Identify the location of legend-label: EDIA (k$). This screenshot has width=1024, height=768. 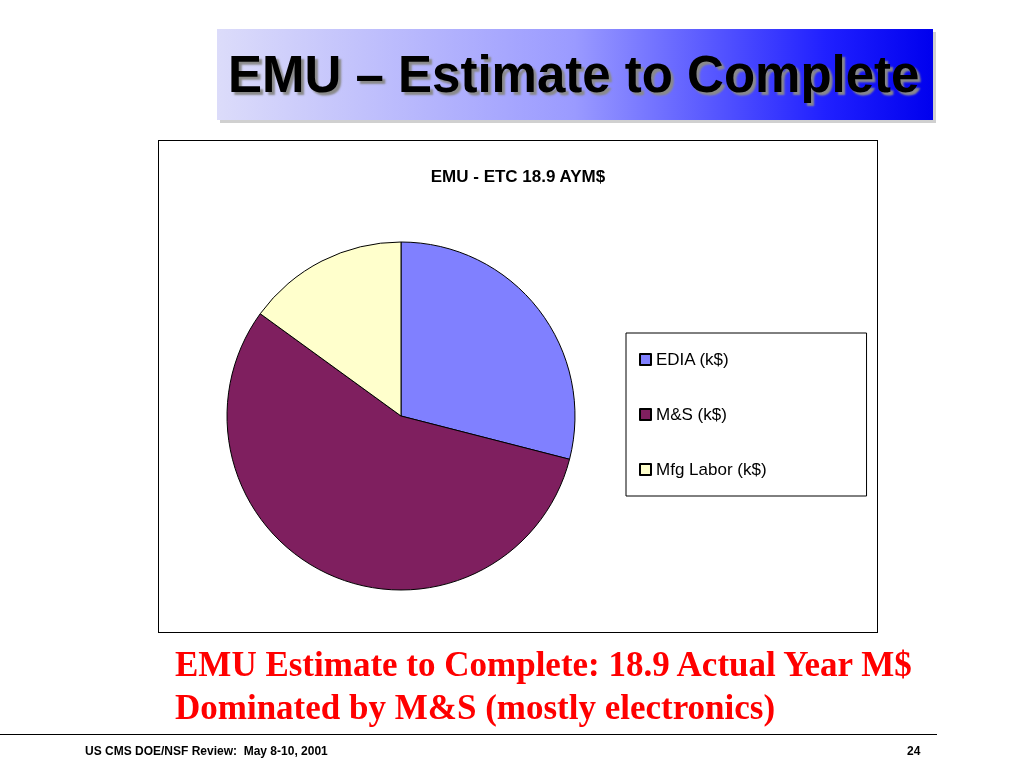
(692, 359).